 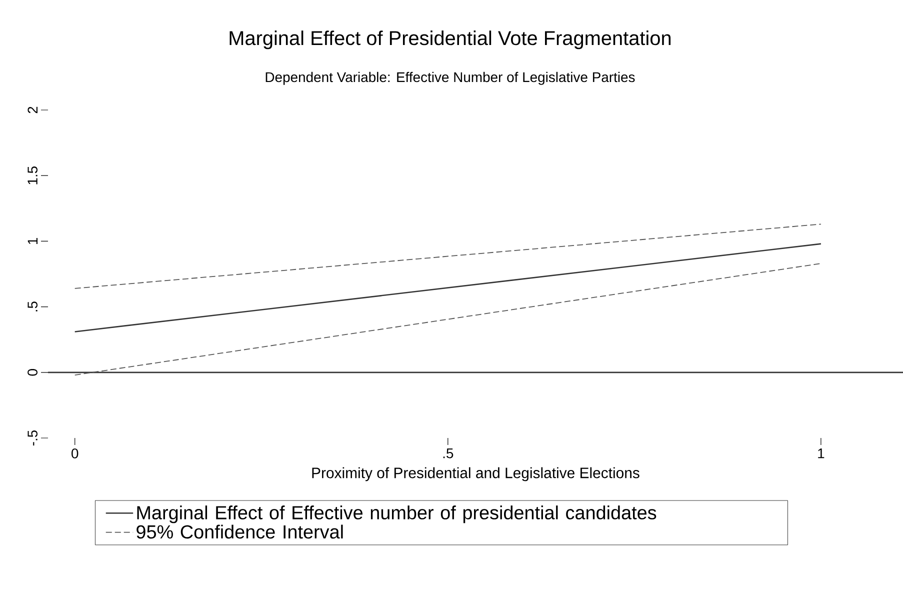 What do you see at coordinates (396, 515) in the screenshot?
I see `legend-label: Marginal Effect of Effective number of presidential candidates` at bounding box center [396, 515].